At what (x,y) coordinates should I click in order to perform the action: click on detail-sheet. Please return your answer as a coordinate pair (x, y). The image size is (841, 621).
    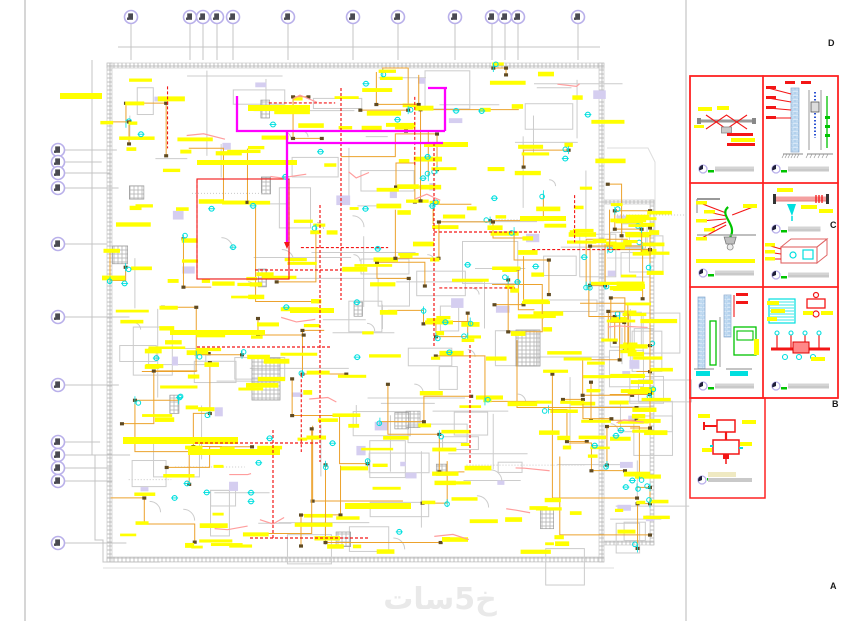
    Looking at the image, I should click on (764, 287).